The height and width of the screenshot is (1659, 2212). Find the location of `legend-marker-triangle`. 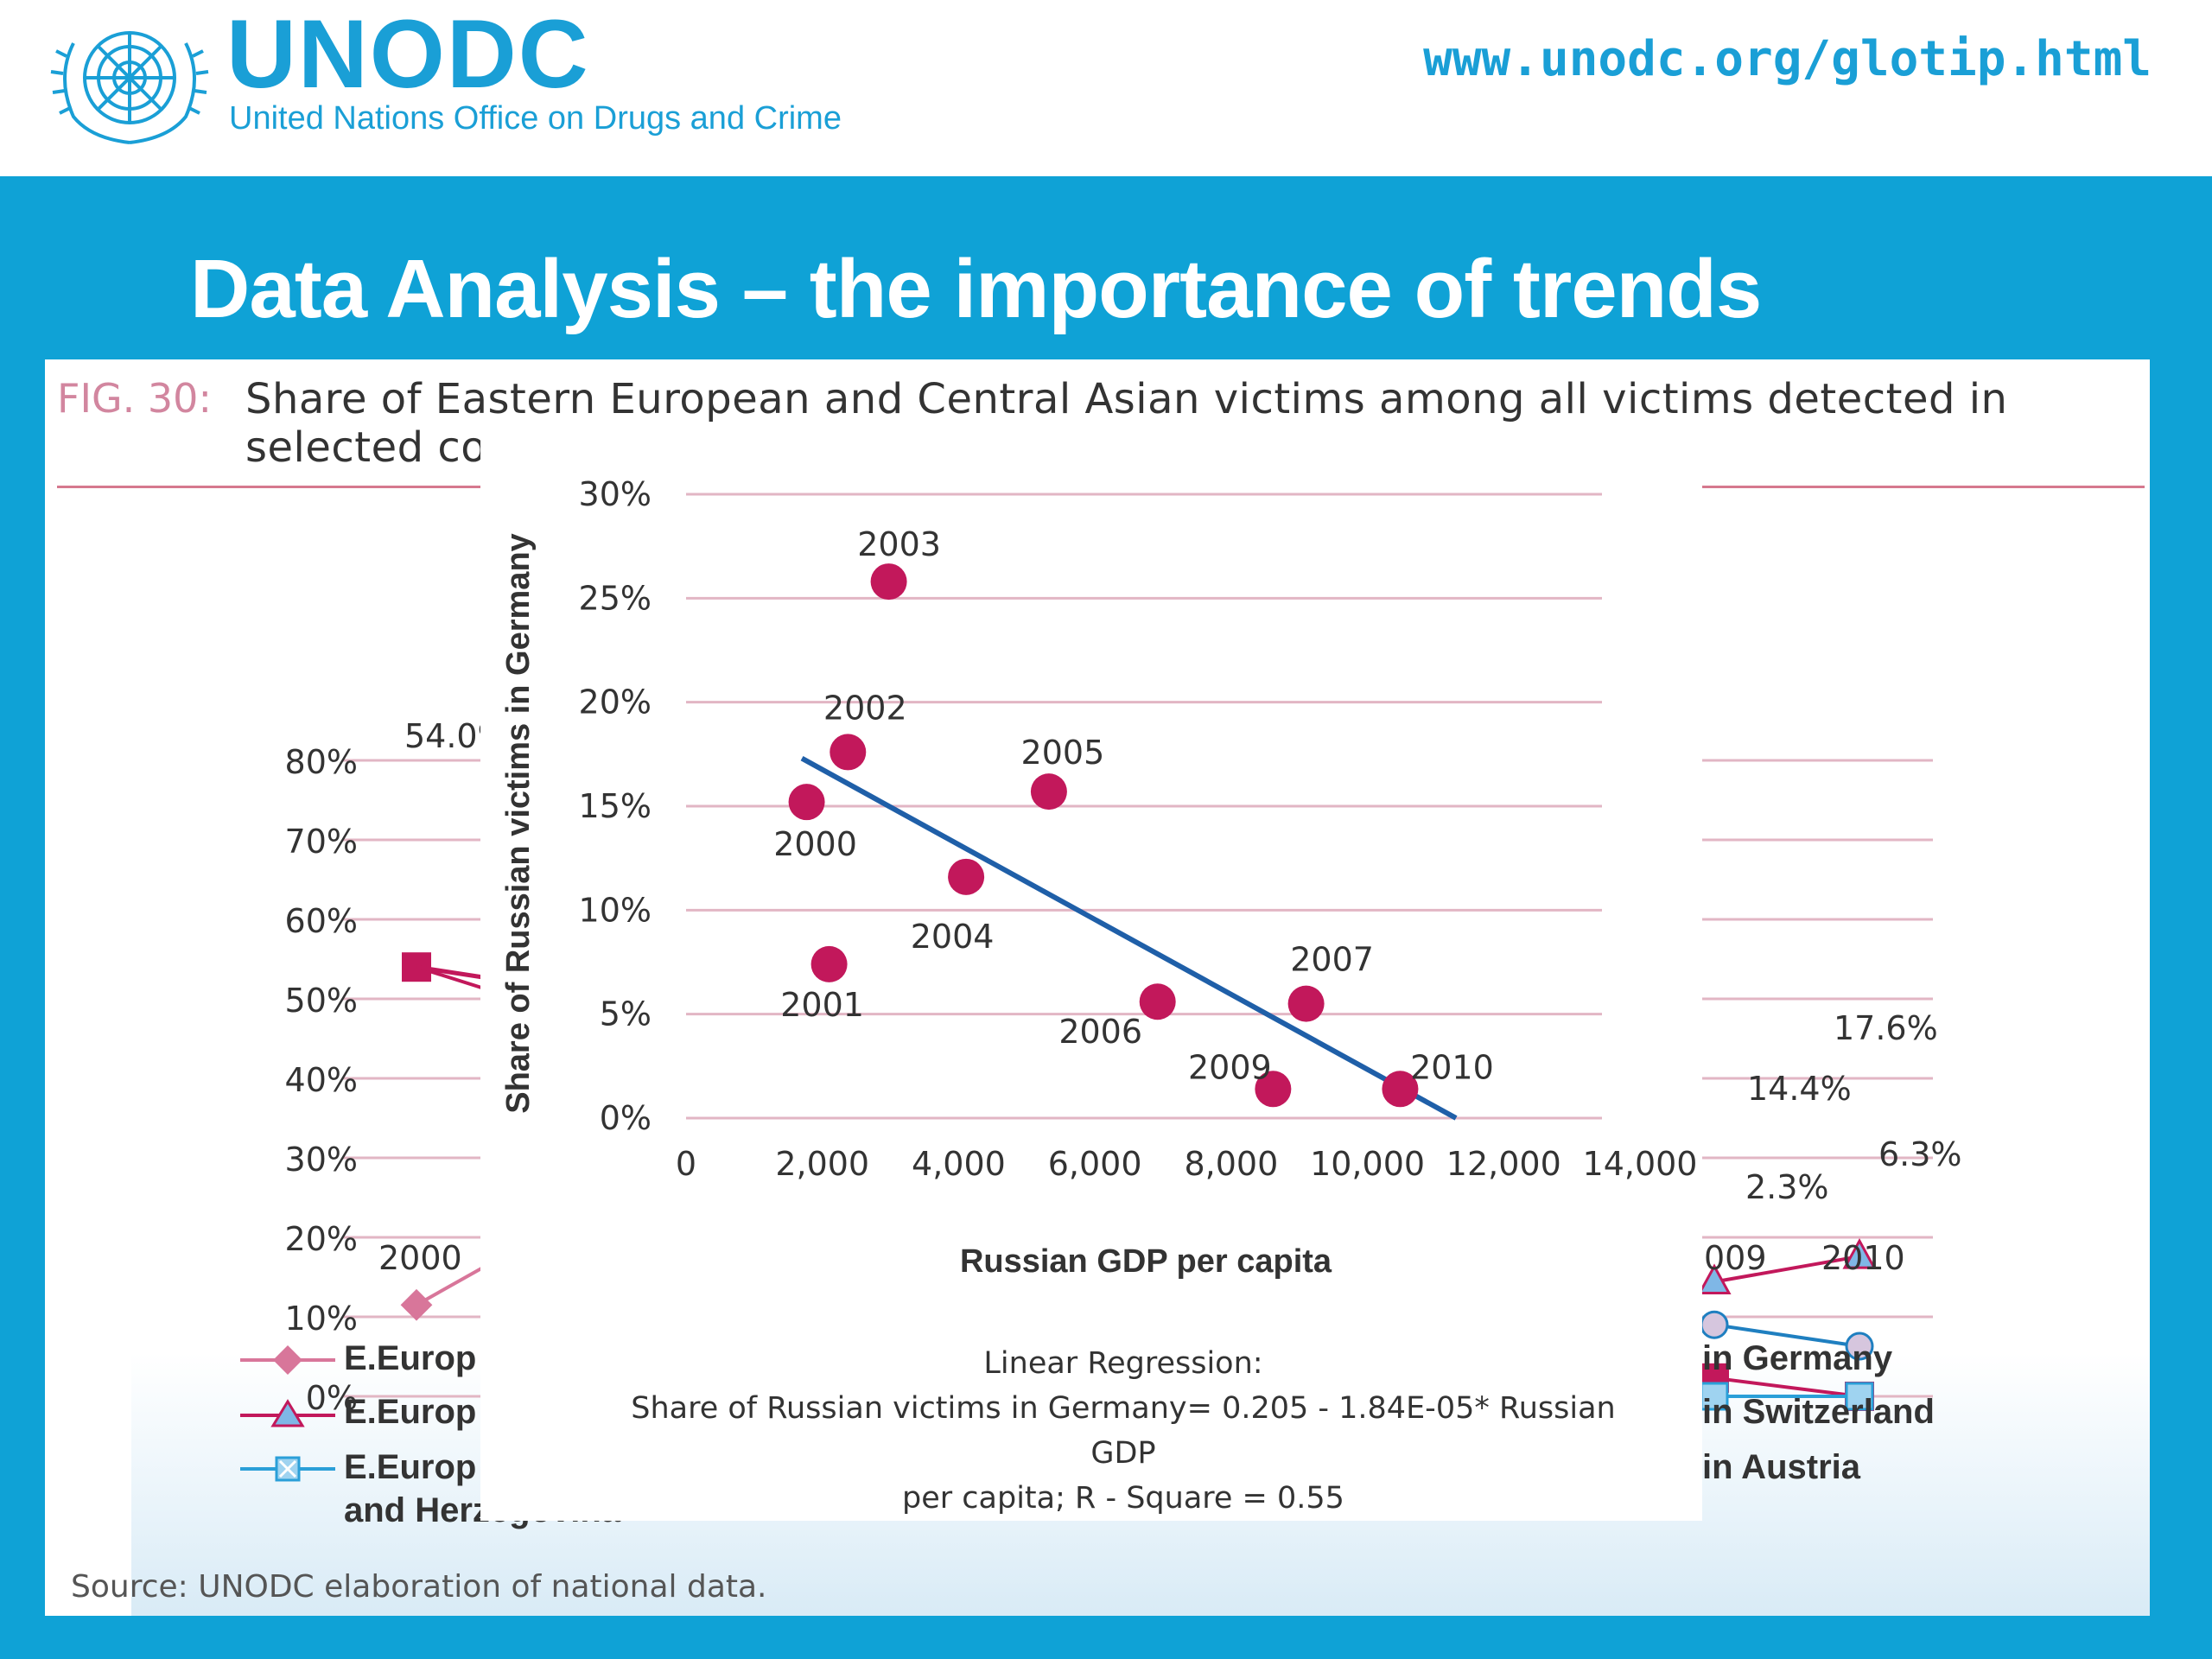

legend-marker-triangle is located at coordinates (287, 1413).